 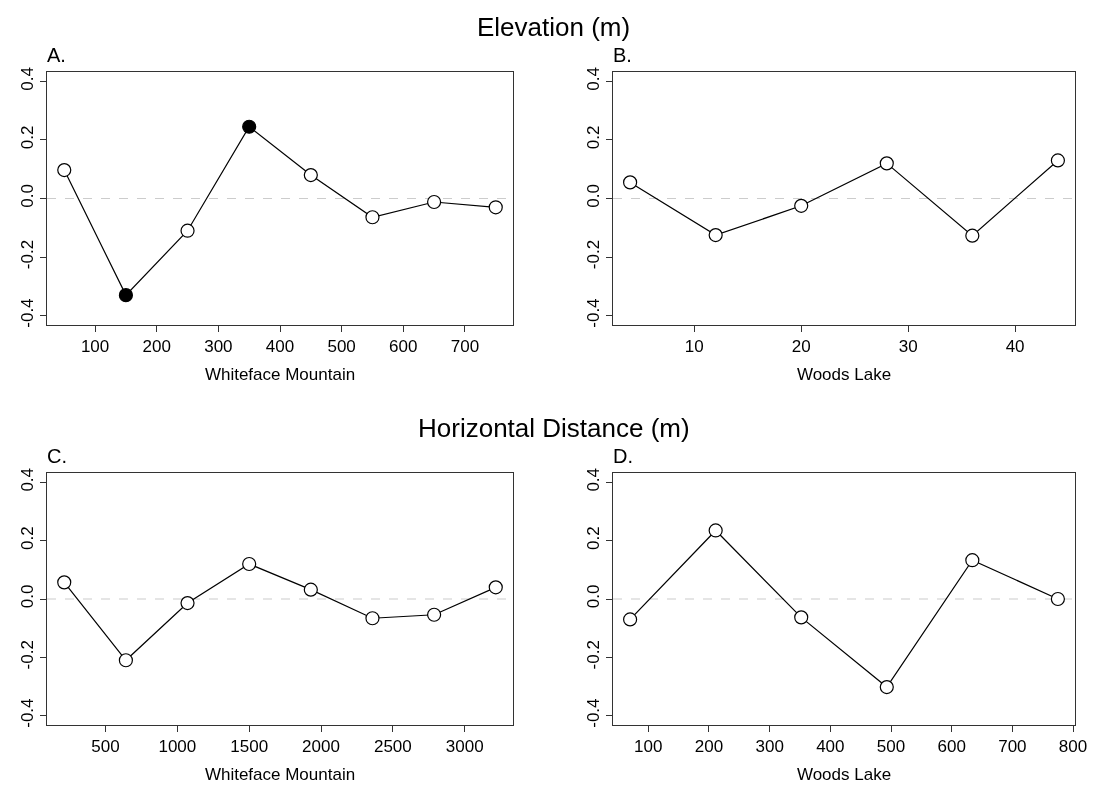 I want to click on x-tick-label: 30, so click(x=908, y=347).